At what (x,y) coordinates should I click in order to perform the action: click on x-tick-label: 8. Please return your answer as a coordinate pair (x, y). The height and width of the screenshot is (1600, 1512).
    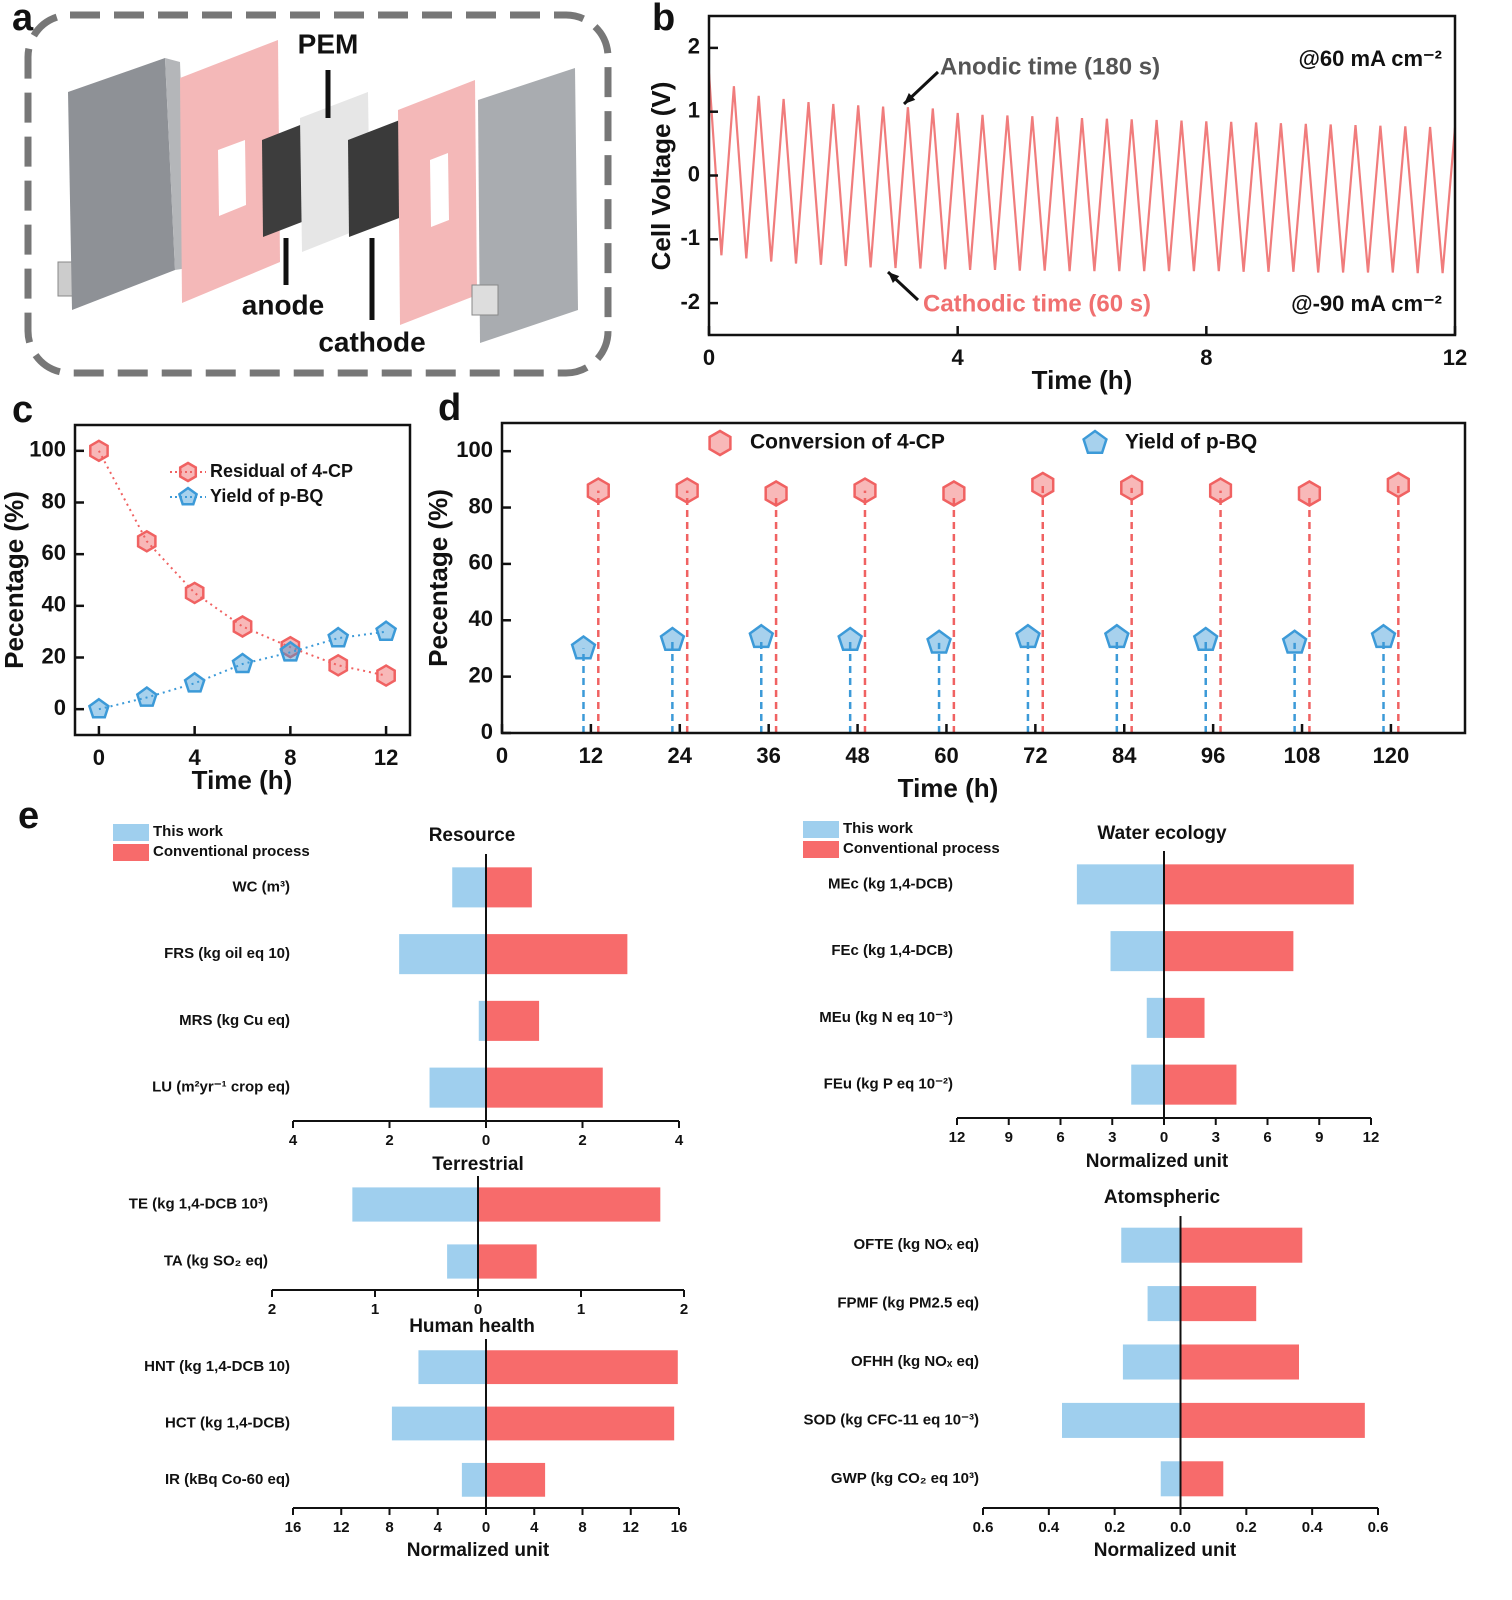
    Looking at the image, I should click on (1206, 357).